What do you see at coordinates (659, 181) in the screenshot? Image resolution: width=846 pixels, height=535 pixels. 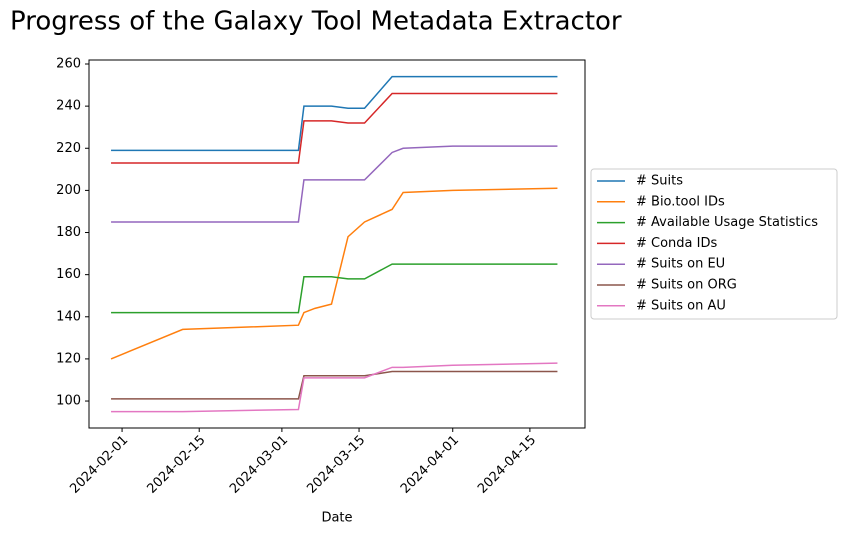 I see `legend-label: # Suits` at bounding box center [659, 181].